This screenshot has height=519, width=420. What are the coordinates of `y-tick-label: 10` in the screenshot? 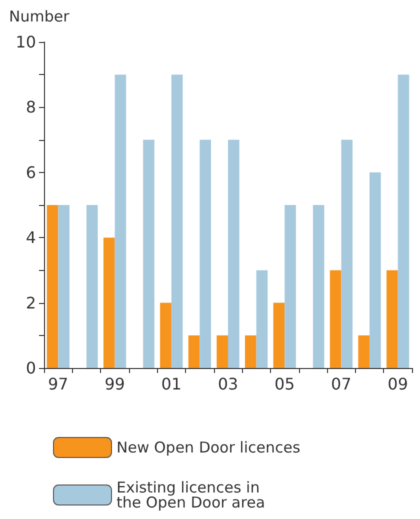 It's located at (26, 42).